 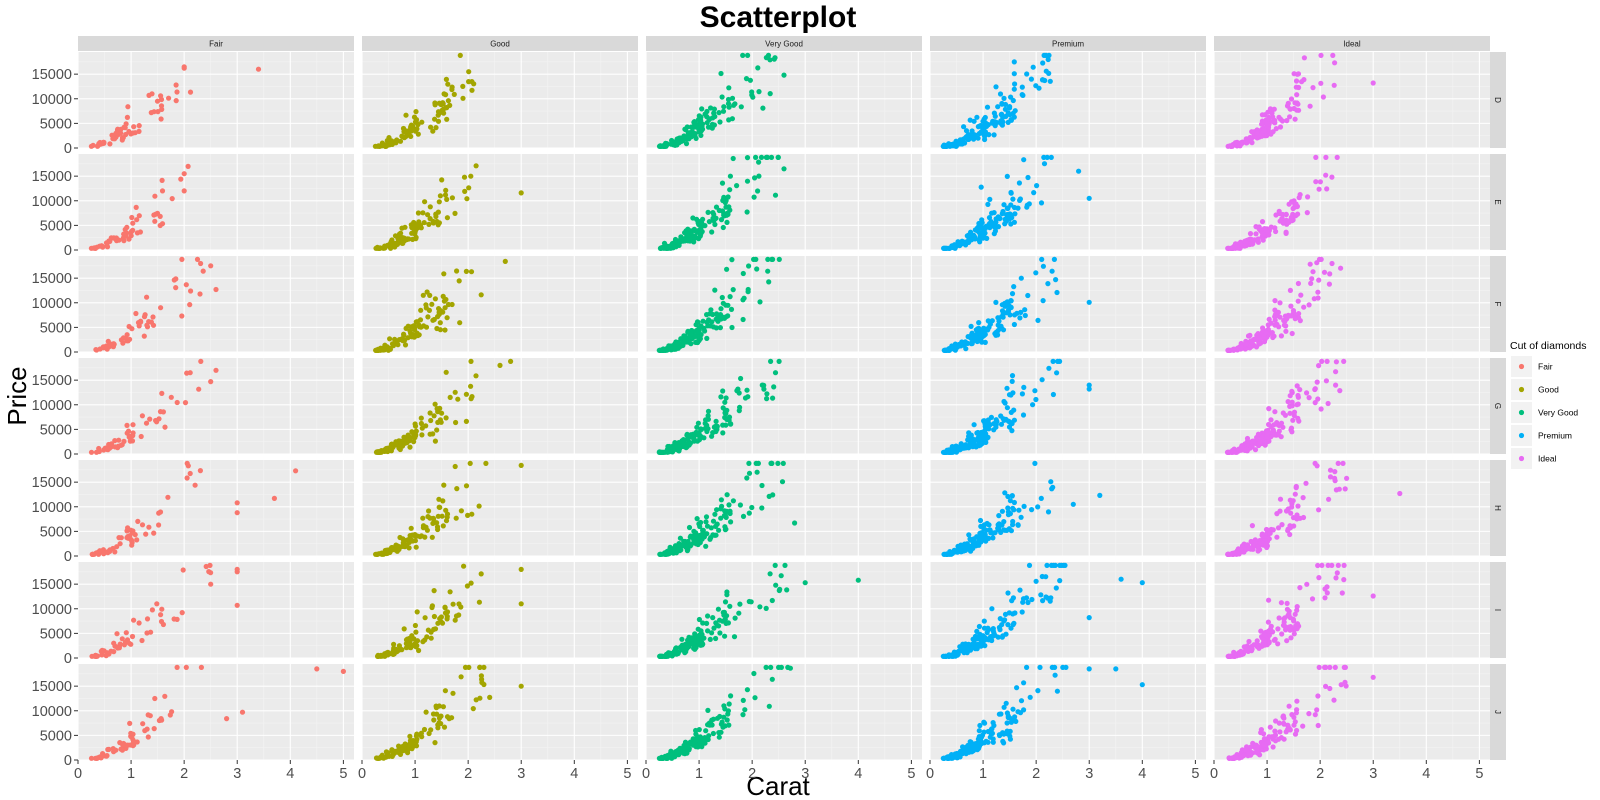 What do you see at coordinates (215, 406) in the screenshot?
I see `panel-fair-g` at bounding box center [215, 406].